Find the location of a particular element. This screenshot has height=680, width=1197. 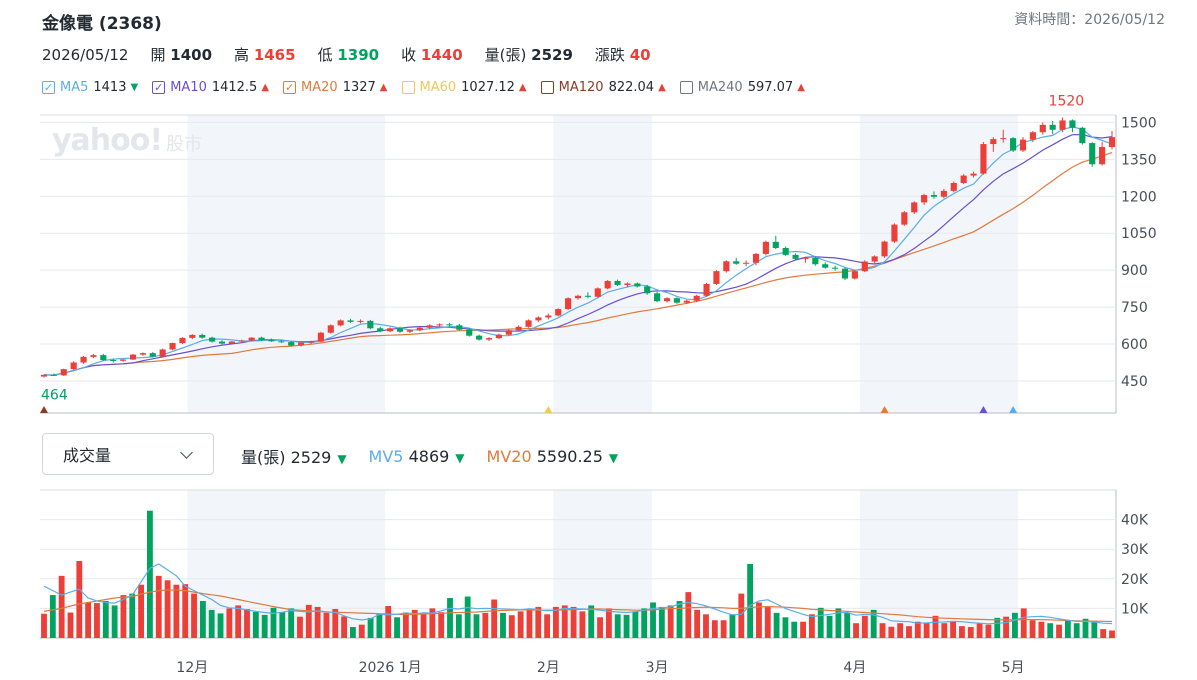

ma-toggle-ma60: MA60 1027.12 ▲ is located at coordinates (464, 87).